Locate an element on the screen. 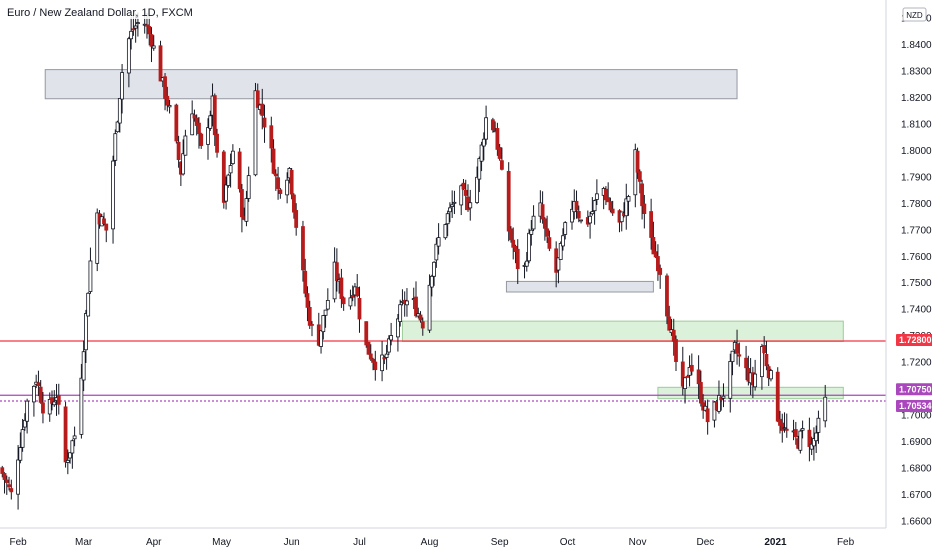  resistance-price-tag: 1.72800 is located at coordinates (914, 339).